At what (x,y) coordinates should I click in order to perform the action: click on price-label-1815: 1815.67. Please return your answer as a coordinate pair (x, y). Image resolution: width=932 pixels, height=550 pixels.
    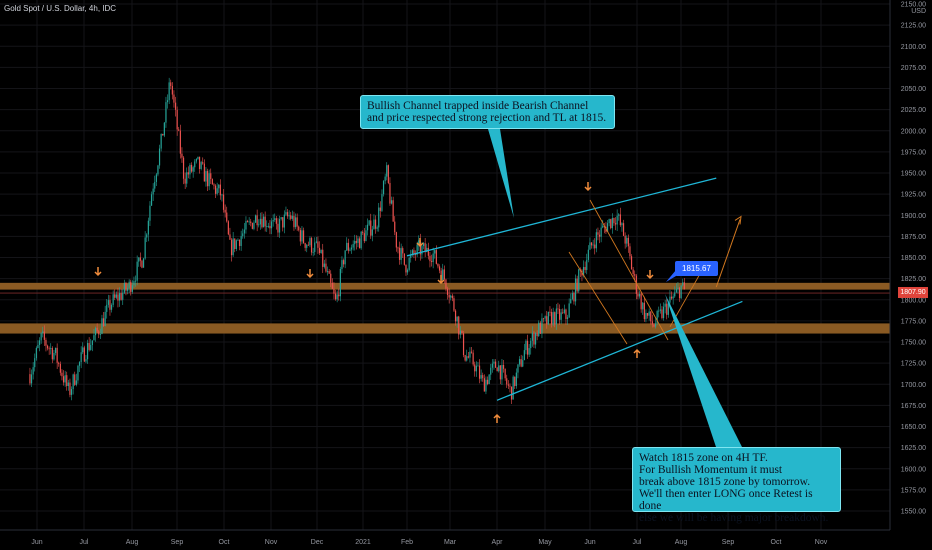
    Looking at the image, I should click on (696, 268).